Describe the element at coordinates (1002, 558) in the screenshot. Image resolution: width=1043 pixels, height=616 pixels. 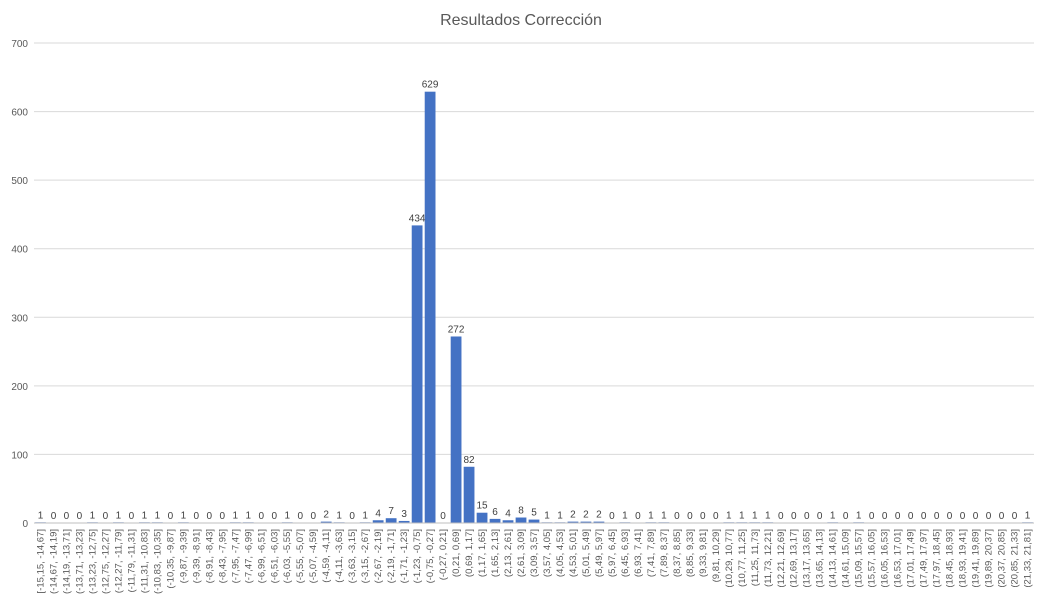
I see `x-tick-label: (20,37, 20,85]` at that location.